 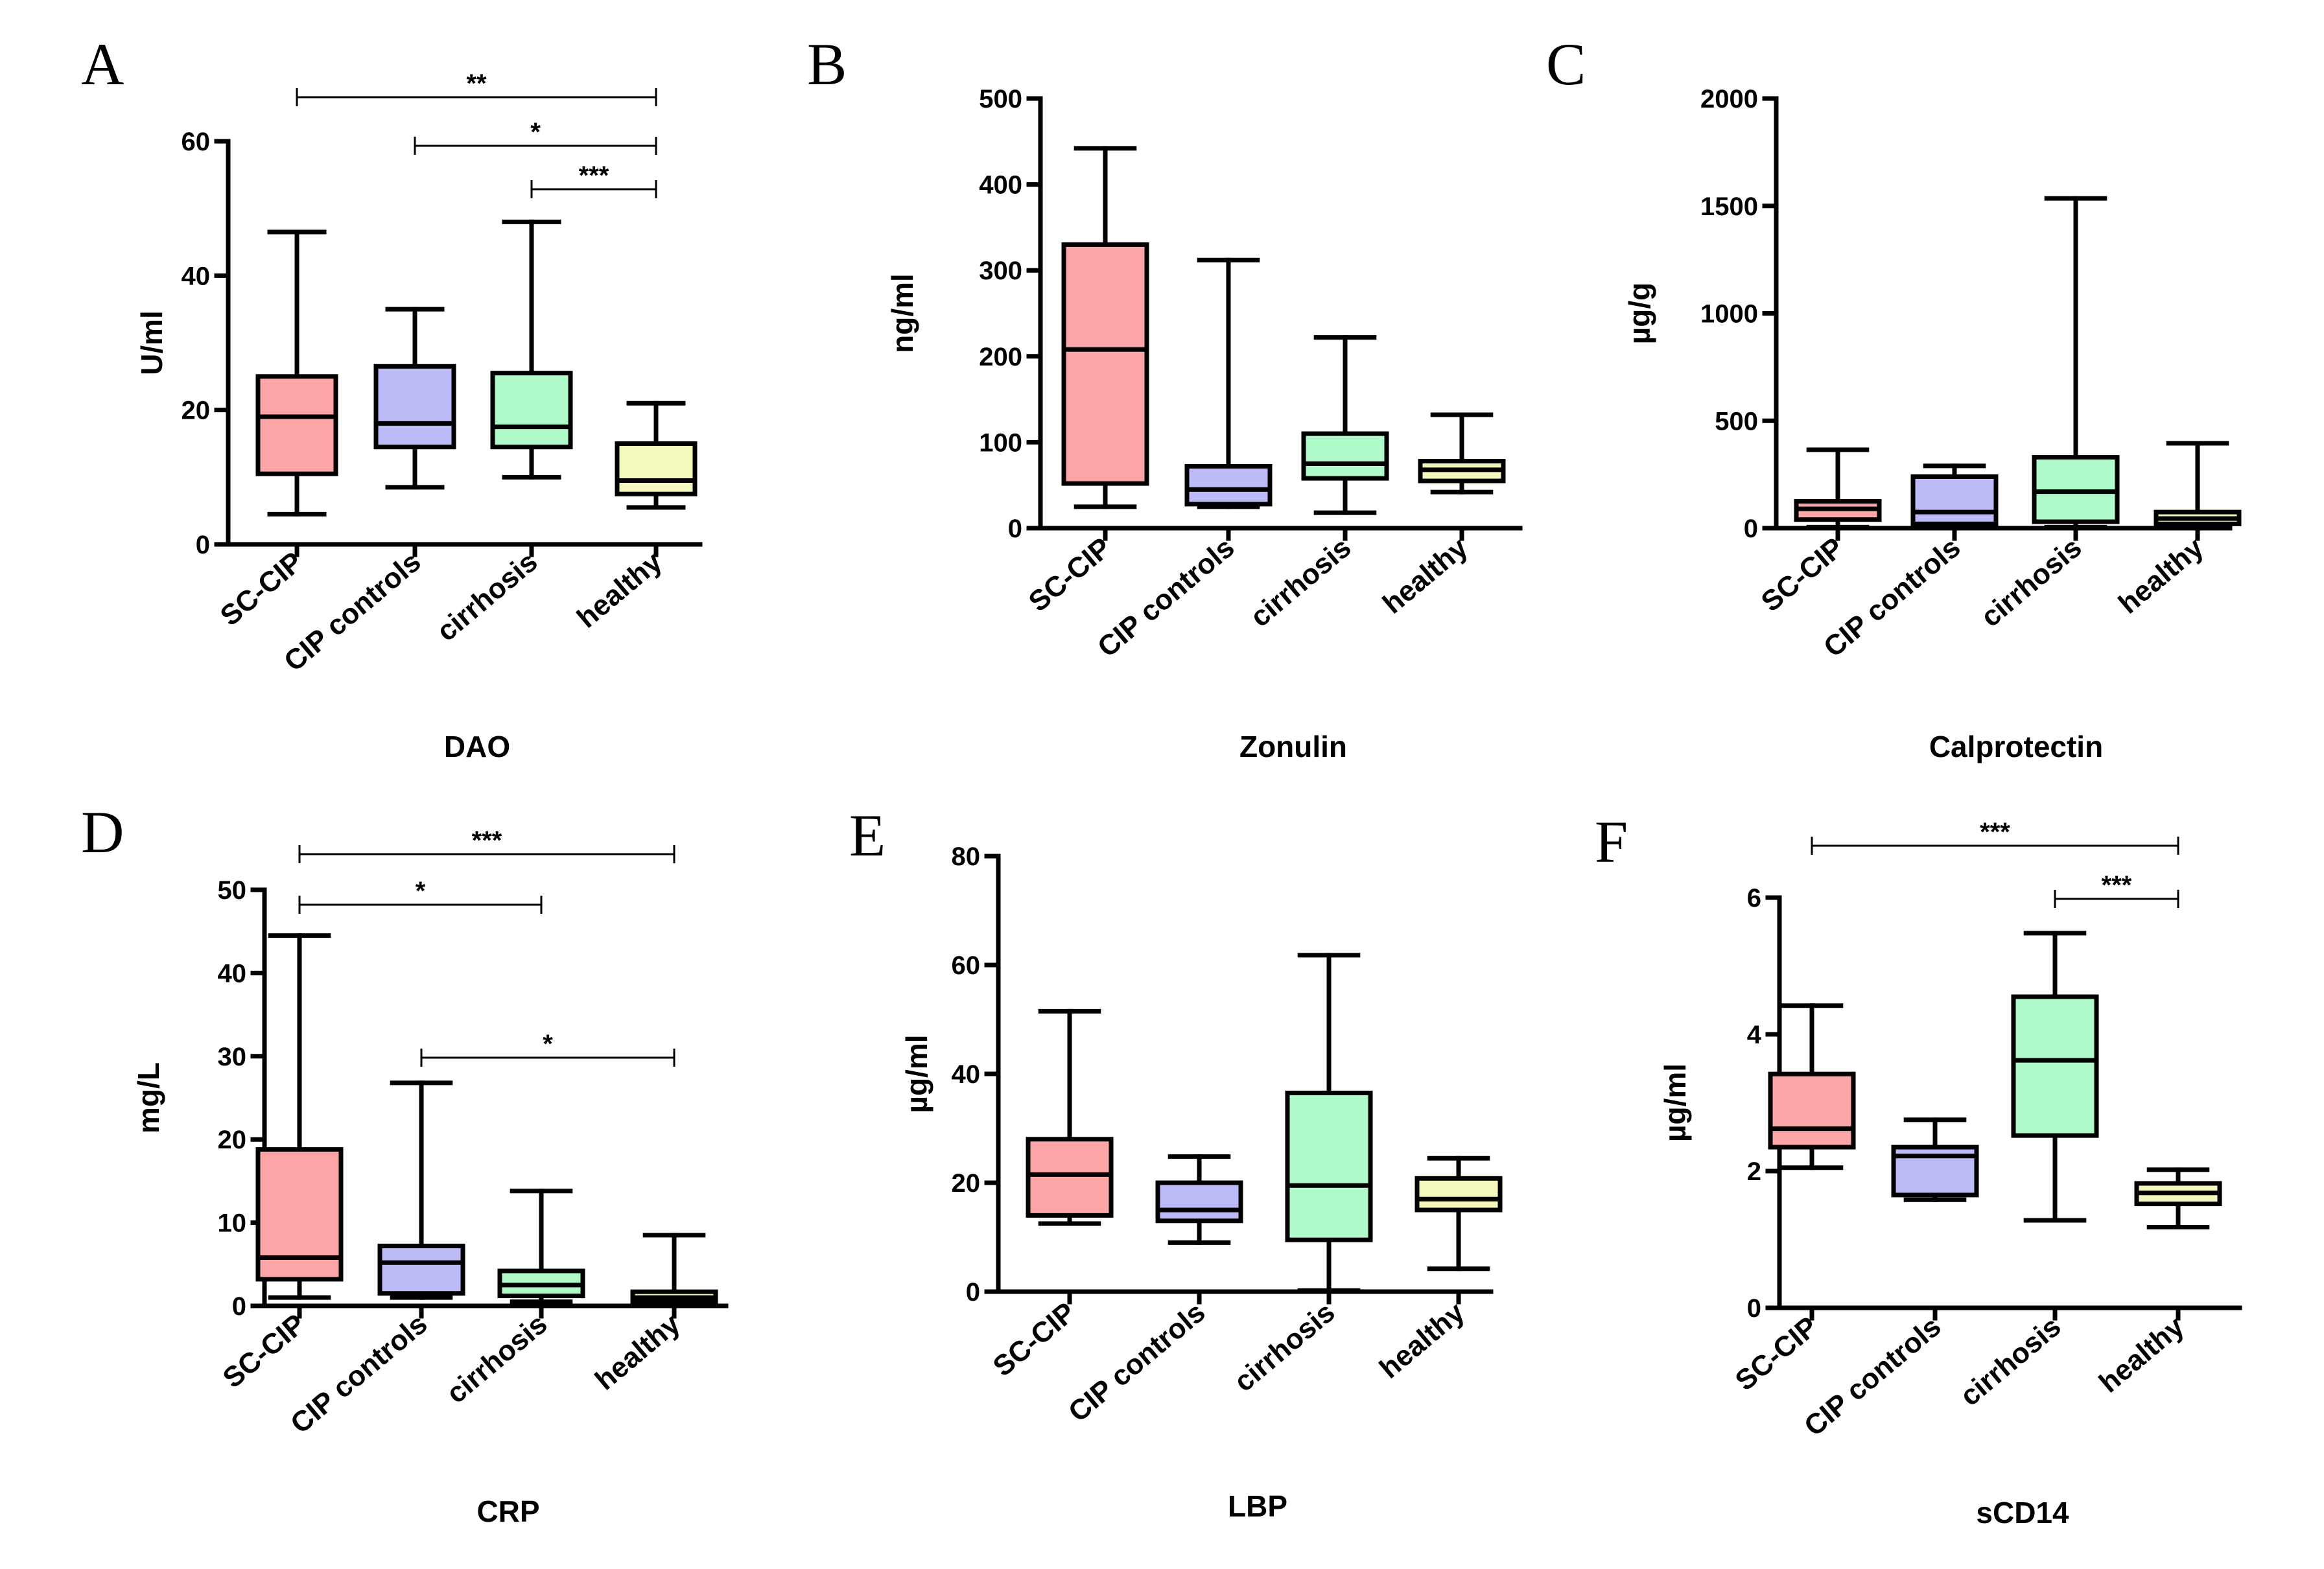 What do you see at coordinates (102, 64) in the screenshot?
I see `panel-letter: A` at bounding box center [102, 64].